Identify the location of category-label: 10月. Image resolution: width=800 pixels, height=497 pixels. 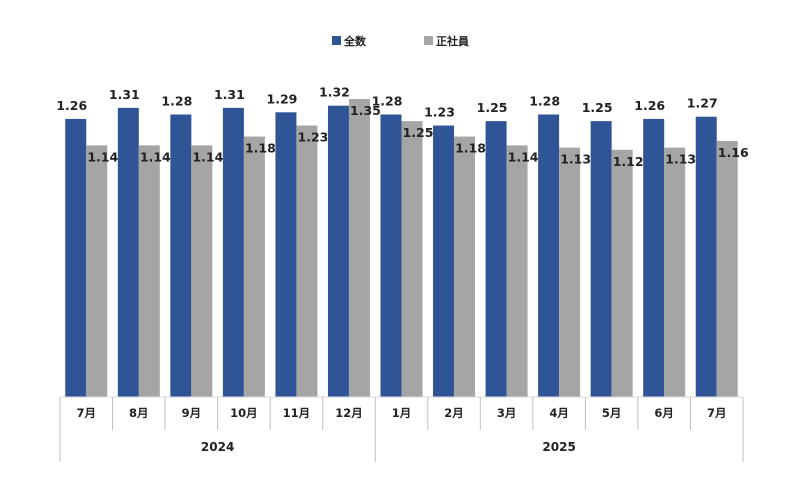
(244, 413).